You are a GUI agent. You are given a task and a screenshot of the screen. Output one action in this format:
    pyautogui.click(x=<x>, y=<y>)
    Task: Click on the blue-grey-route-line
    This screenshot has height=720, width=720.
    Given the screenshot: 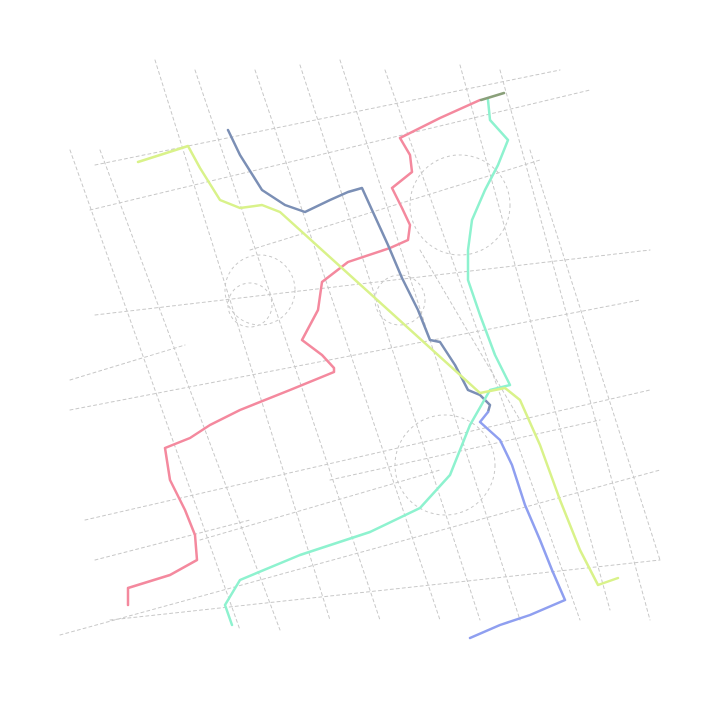 What is the action you would take?
    pyautogui.click(x=359, y=271)
    